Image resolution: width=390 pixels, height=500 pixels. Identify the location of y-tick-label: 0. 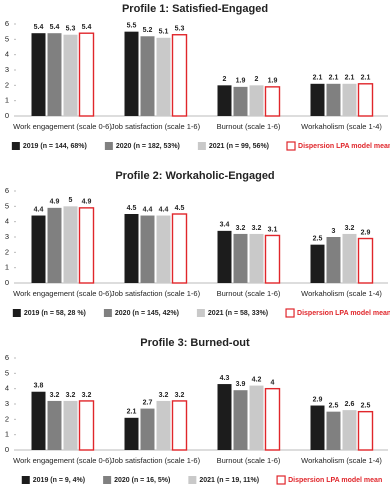
(7, 282).